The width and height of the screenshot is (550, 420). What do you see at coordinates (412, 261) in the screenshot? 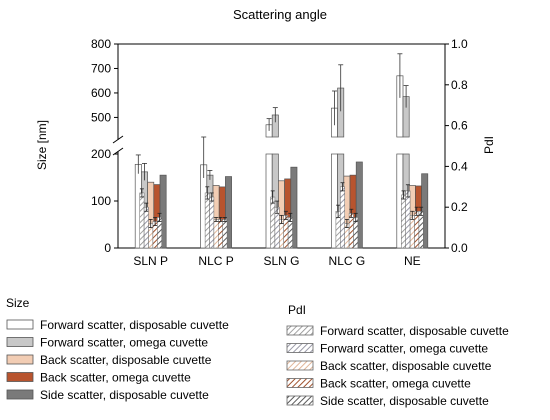
I see `x-tick-label: NE` at bounding box center [412, 261].